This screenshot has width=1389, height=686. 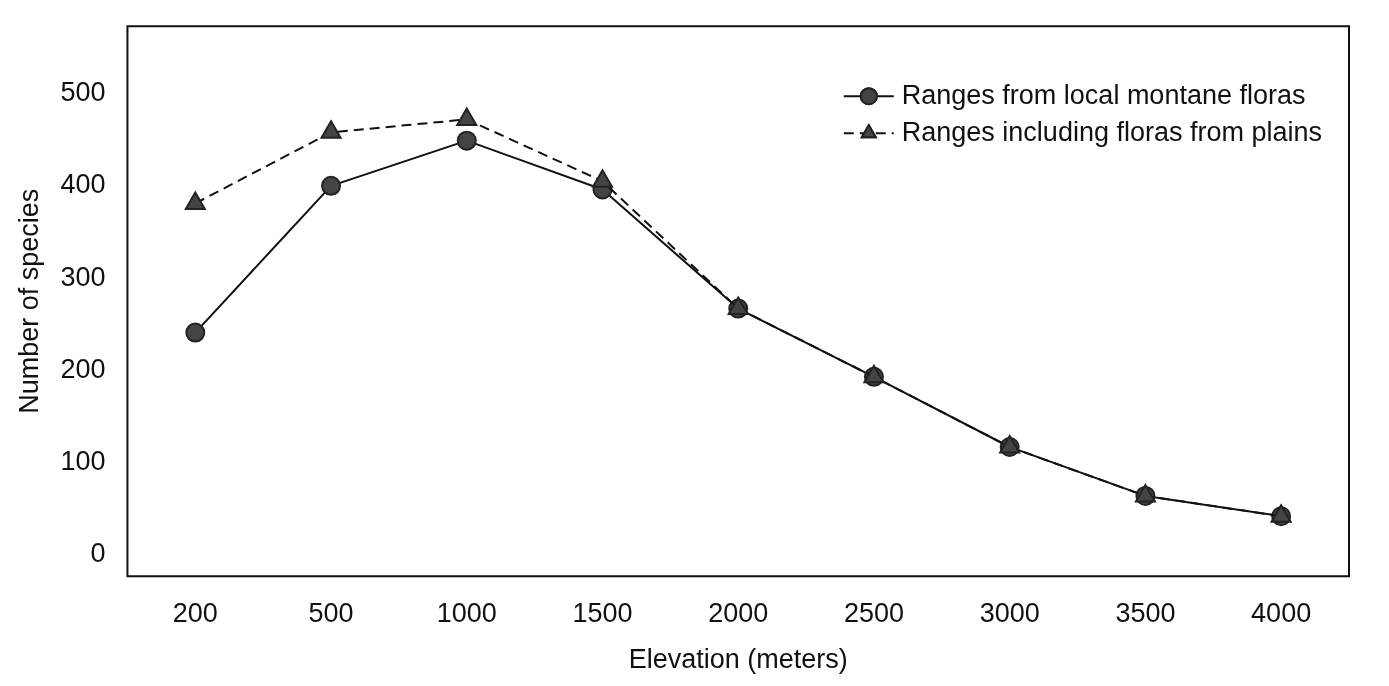 What do you see at coordinates (602, 612) in the screenshot?
I see `x-tick-label: 1500` at bounding box center [602, 612].